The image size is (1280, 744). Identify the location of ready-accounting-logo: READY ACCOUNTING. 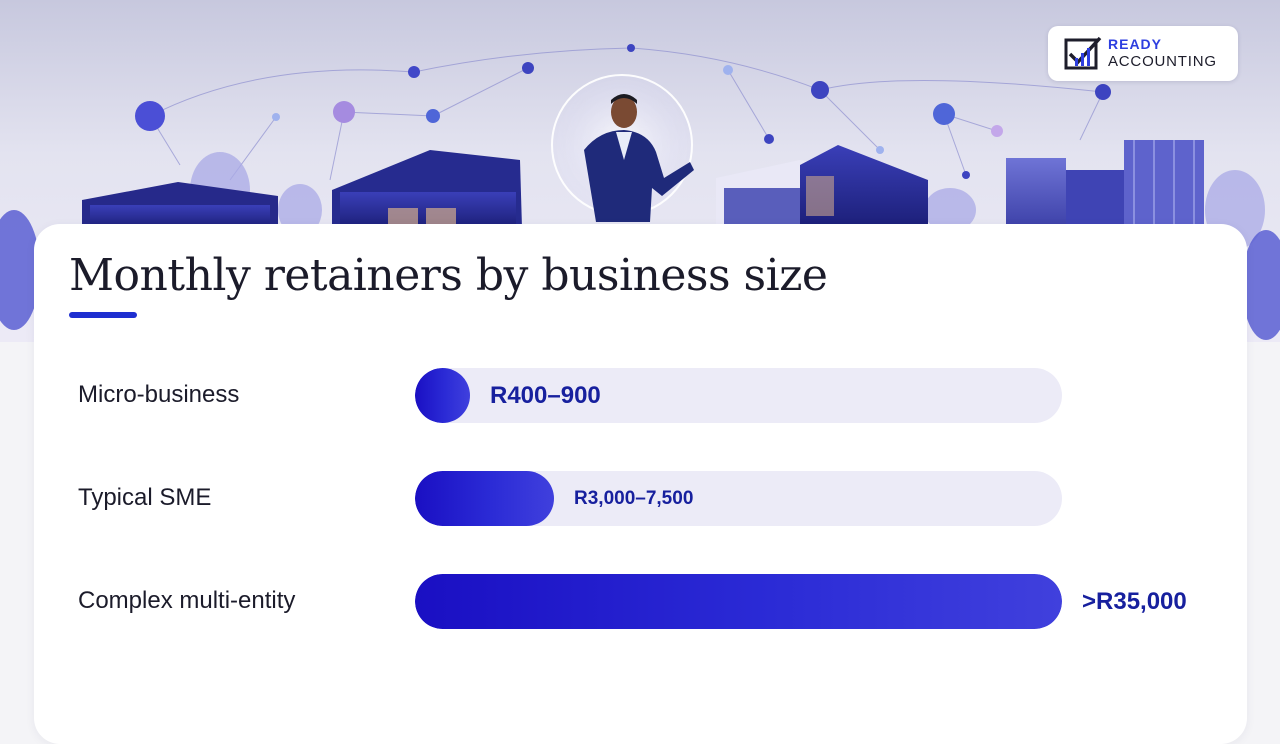
(1143, 53).